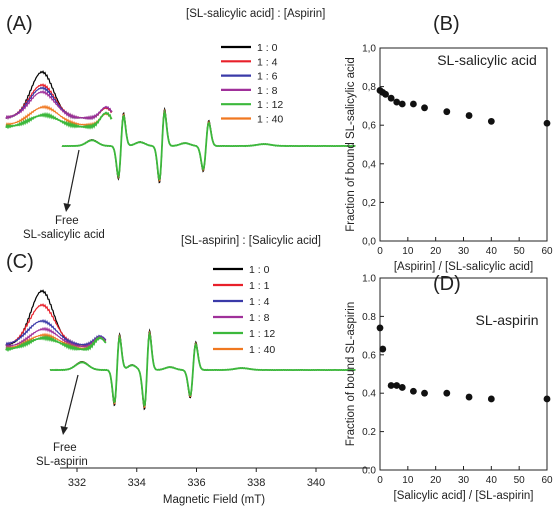 The image size is (555, 508). What do you see at coordinates (351, 374) in the screenshot?
I see `panel-d-y-axis-label: Fraction of bound SL-aspirin` at bounding box center [351, 374].